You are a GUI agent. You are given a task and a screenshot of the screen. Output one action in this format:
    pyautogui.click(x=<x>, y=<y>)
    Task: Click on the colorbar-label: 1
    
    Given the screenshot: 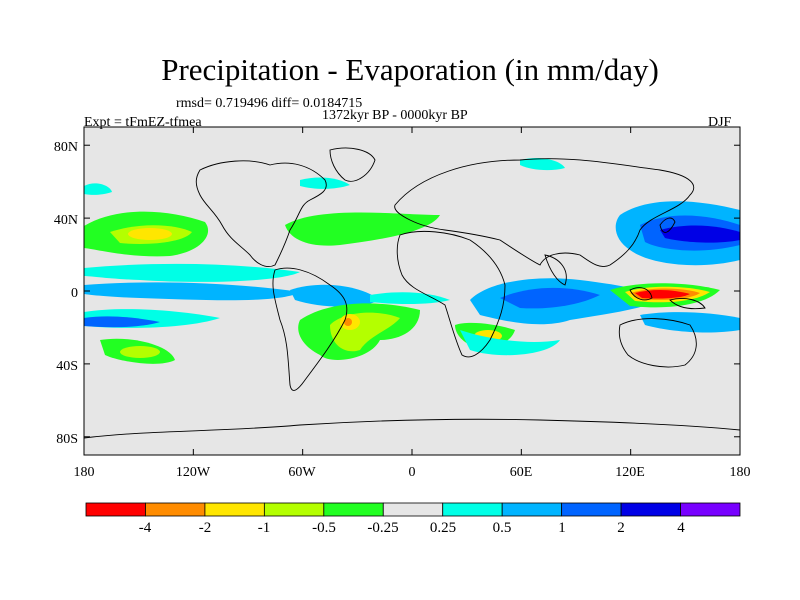 What is the action you would take?
    pyautogui.click(x=562, y=528)
    